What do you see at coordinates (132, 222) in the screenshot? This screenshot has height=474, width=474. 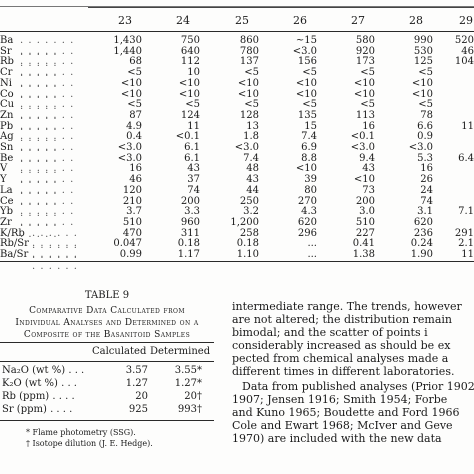 I see `table-cell: 510` at bounding box center [132, 222].